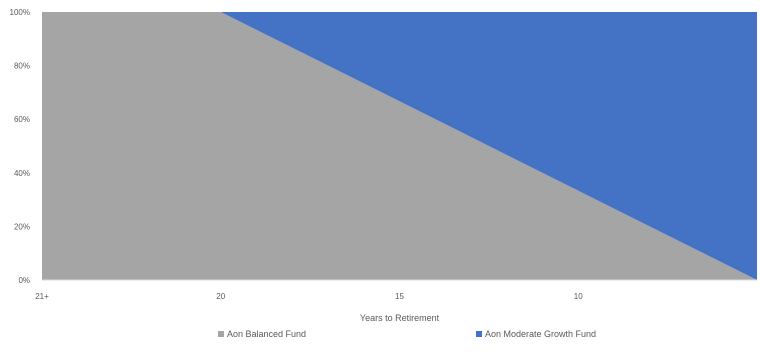 Image resolution: width=760 pixels, height=354 pixels. What do you see at coordinates (22, 173) in the screenshot?
I see `y-tick-label: 40%` at bounding box center [22, 173].